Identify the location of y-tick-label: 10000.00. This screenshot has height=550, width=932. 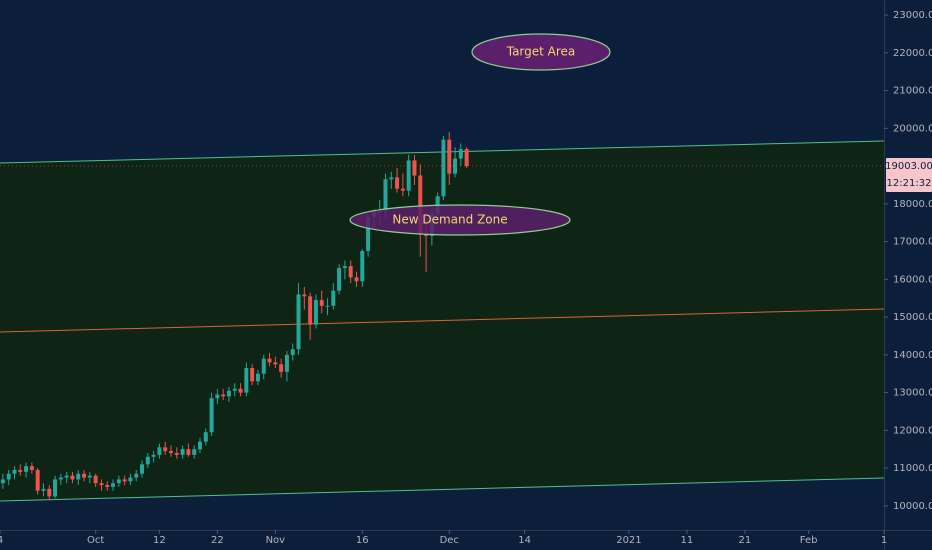
(912, 506).